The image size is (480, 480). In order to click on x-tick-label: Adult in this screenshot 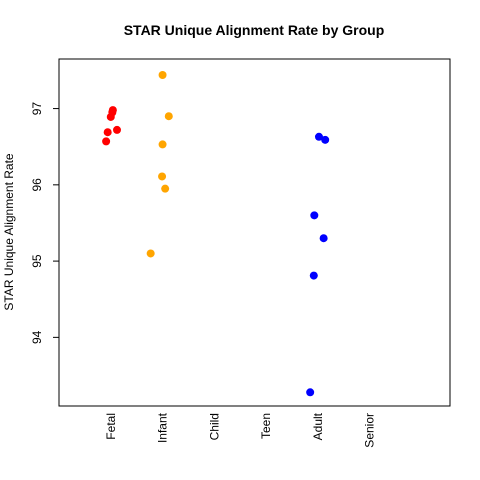, I will do `click(318, 426)`.